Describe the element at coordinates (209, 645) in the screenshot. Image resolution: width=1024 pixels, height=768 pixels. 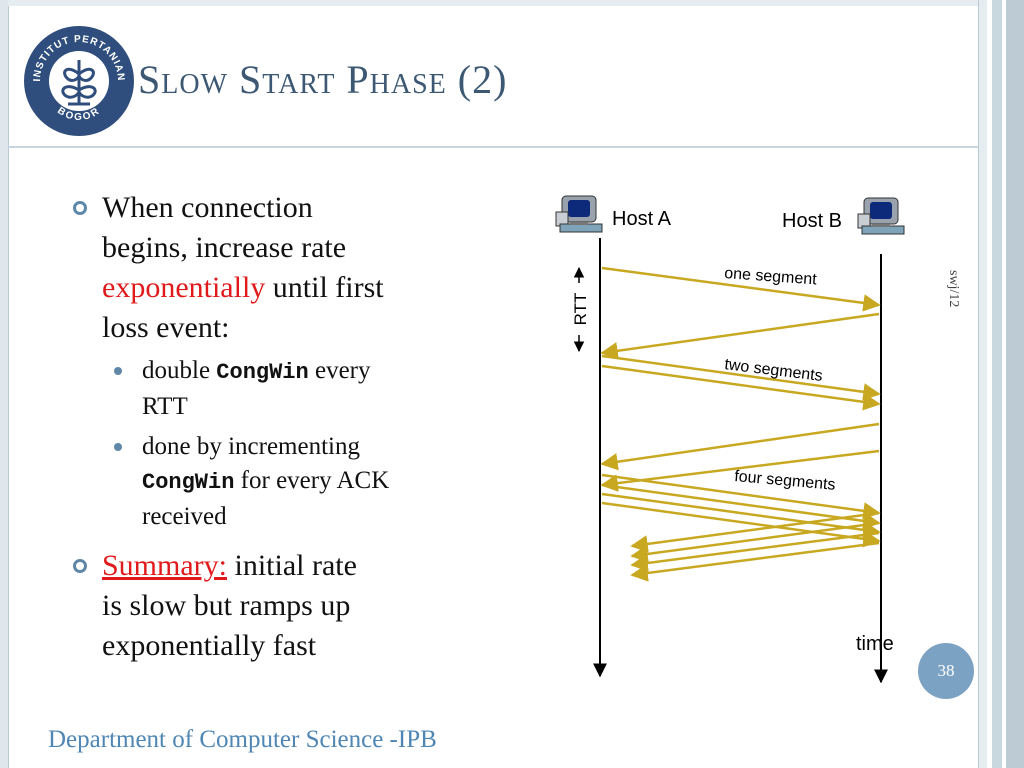
I see `summary-line3: exponentially fast` at that location.